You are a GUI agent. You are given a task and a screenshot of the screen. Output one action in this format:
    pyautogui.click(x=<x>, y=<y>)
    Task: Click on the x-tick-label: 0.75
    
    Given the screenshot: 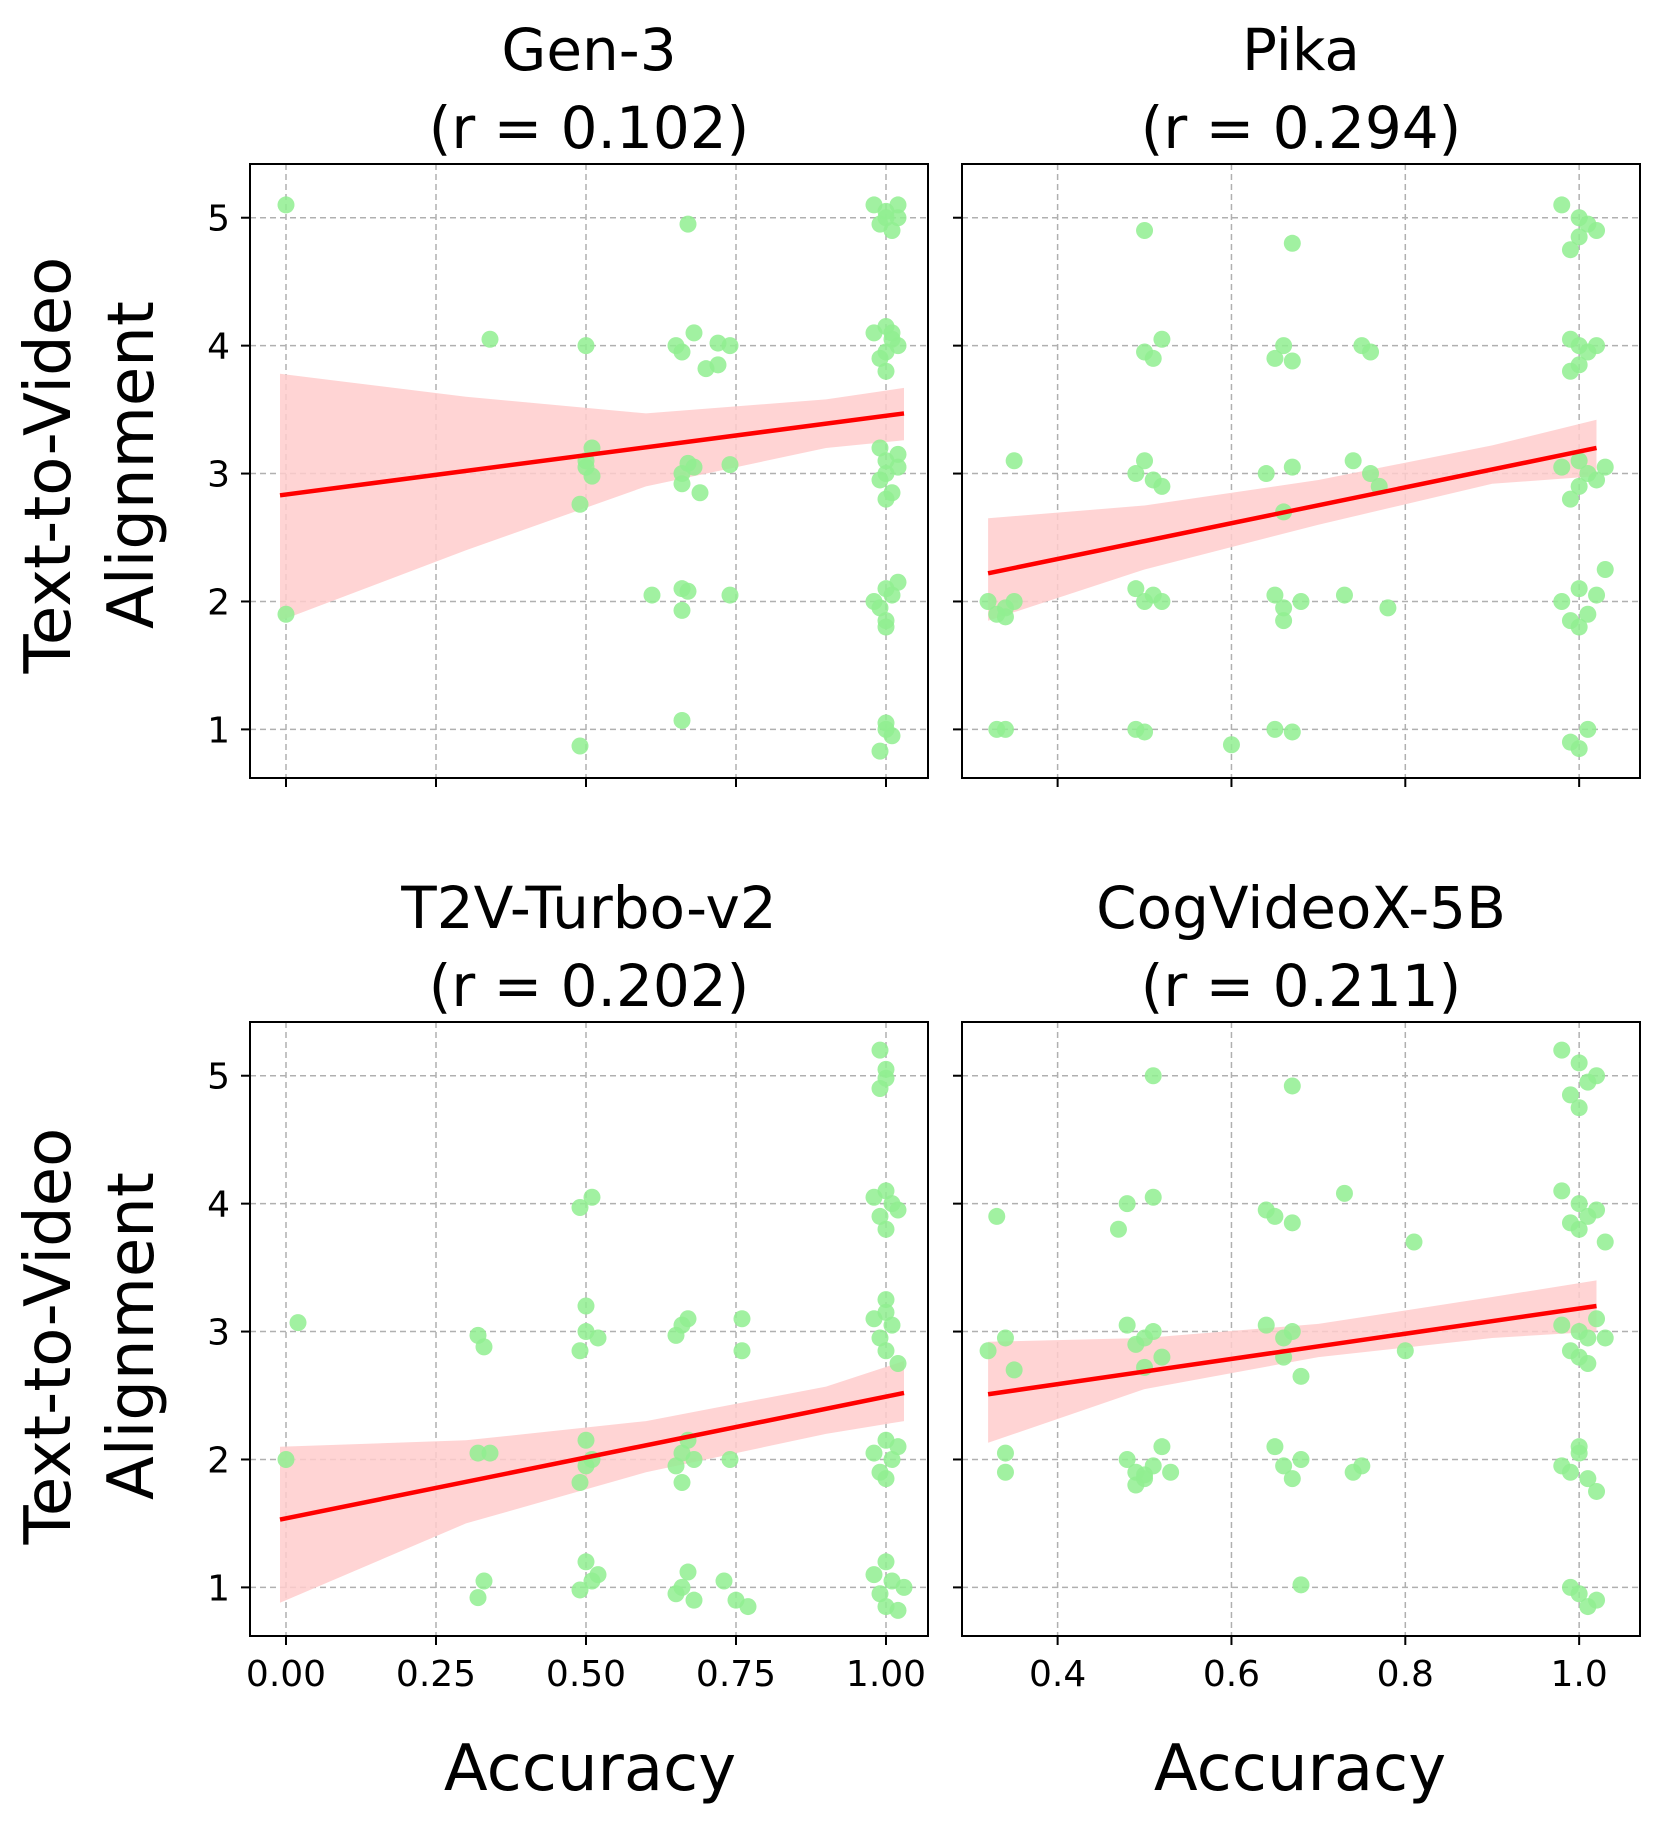 What is the action you would take?
    pyautogui.click(x=736, y=1674)
    